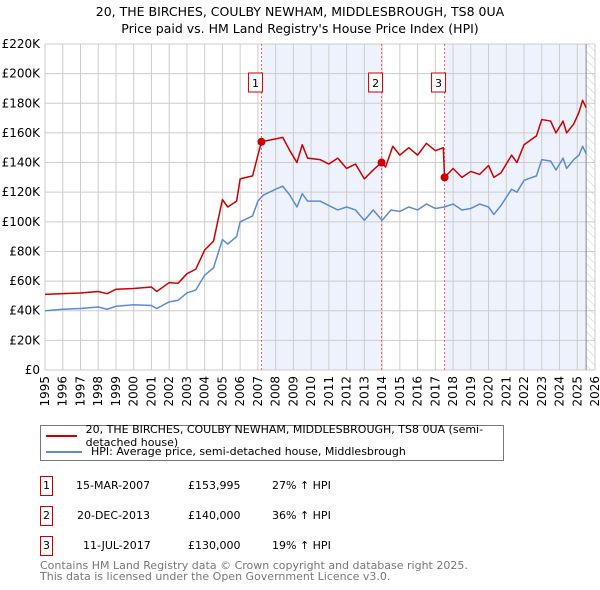  What do you see at coordinates (114, 515) in the screenshot?
I see `sale-date: 20-DEC-2013` at bounding box center [114, 515].